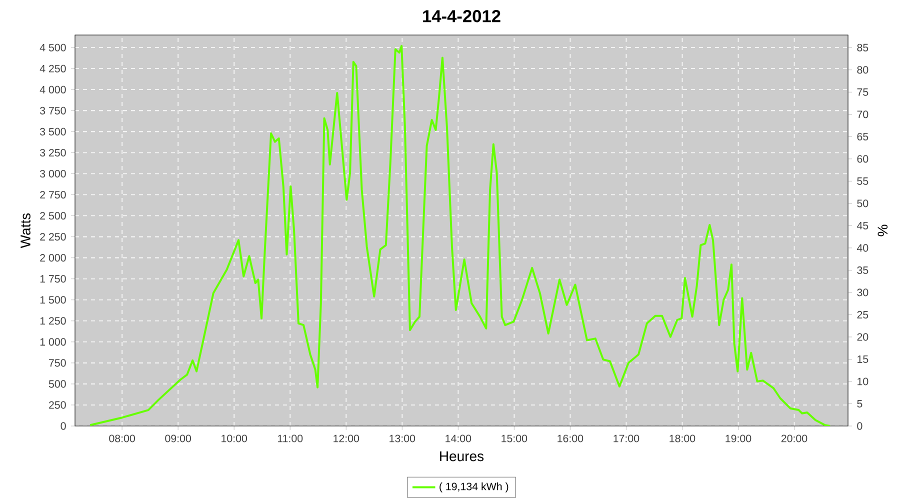  I want to click on y-tick-label: 4 250, so click(53, 68).